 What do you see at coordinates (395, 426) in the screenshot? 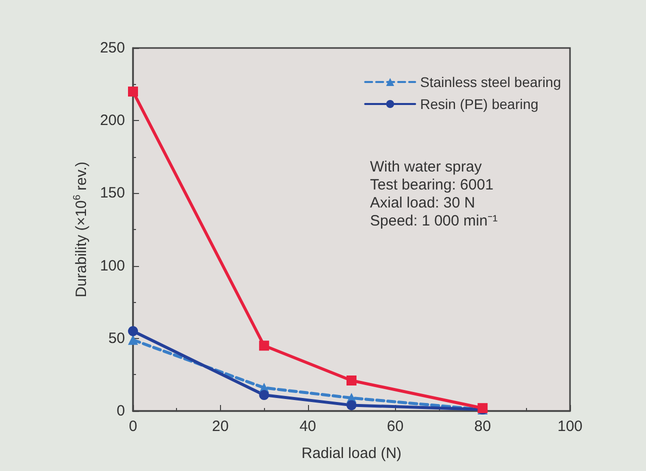
I see `x-tick-label: 60` at bounding box center [395, 426].